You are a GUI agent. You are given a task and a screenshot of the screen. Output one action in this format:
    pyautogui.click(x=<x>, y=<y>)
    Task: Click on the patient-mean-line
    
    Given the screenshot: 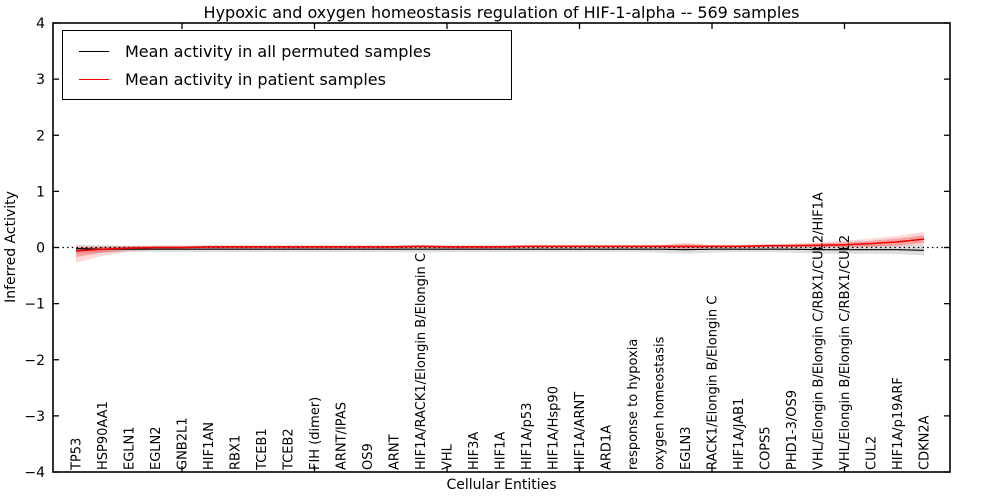 What is the action you would take?
    pyautogui.click(x=500, y=245)
    